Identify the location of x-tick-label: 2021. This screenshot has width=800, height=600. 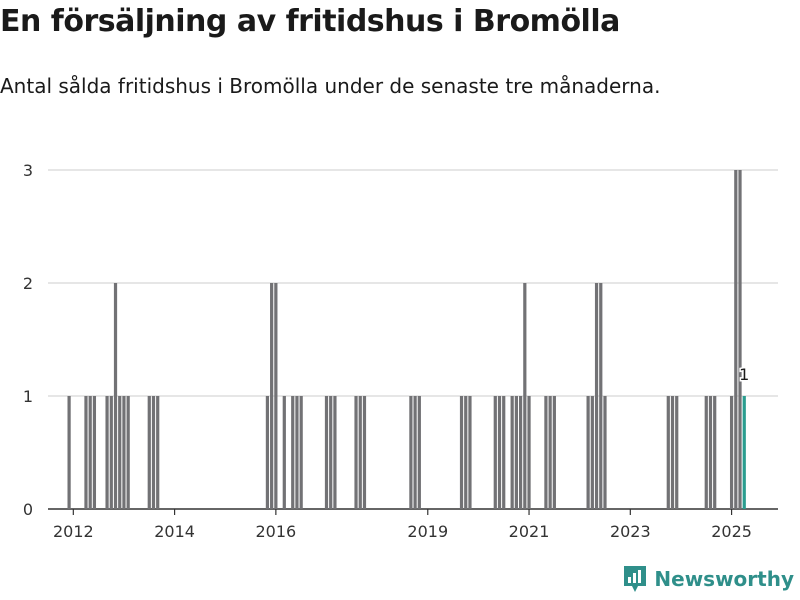
(529, 531).